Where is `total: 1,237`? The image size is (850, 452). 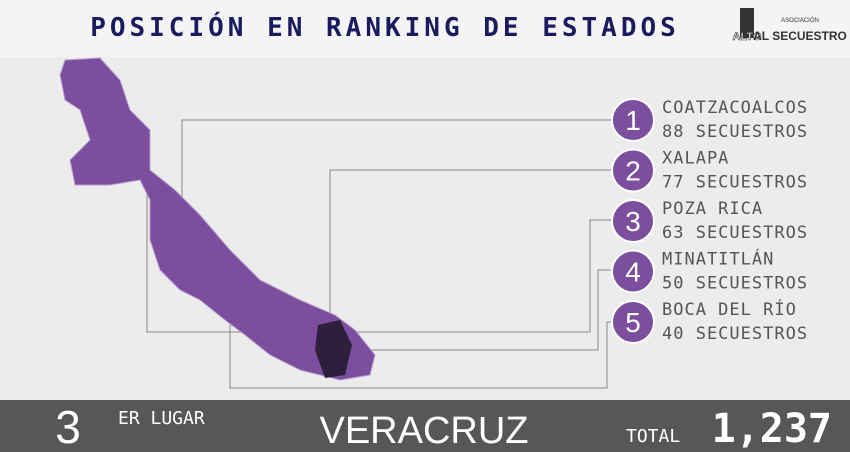 total: 1,237 is located at coordinates (772, 429).